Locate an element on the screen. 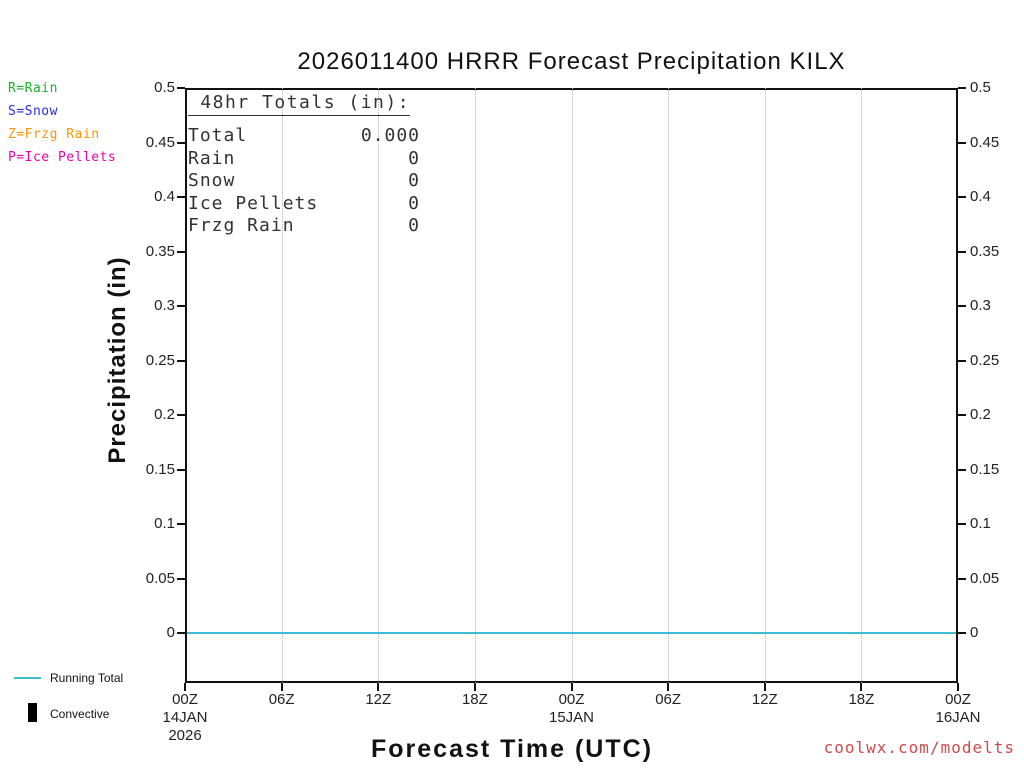 This screenshot has width=1024, height=768. y-tick-label-right: 0.5 is located at coordinates (980, 87).